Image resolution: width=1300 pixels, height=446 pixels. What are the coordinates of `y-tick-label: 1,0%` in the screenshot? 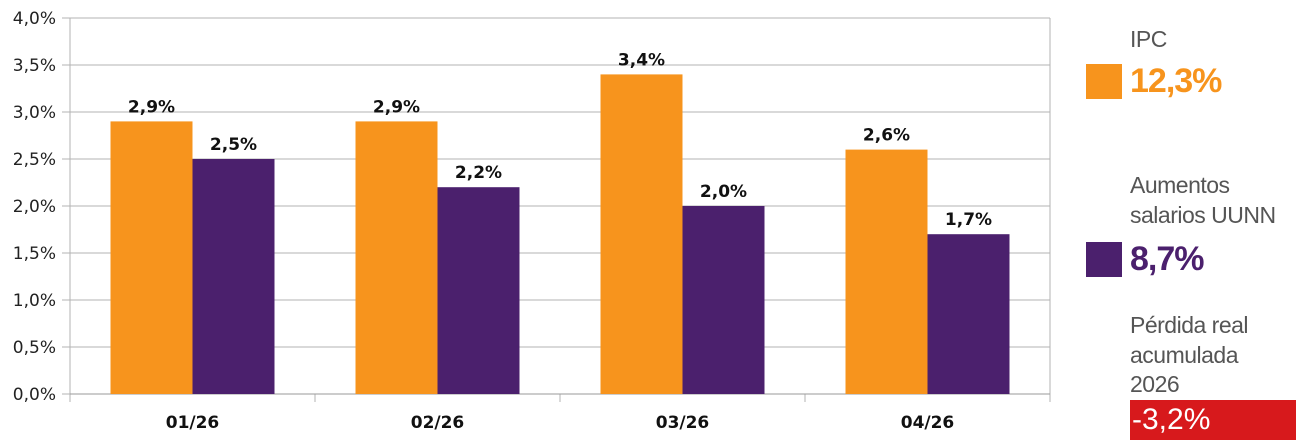 It's located at (34, 301).